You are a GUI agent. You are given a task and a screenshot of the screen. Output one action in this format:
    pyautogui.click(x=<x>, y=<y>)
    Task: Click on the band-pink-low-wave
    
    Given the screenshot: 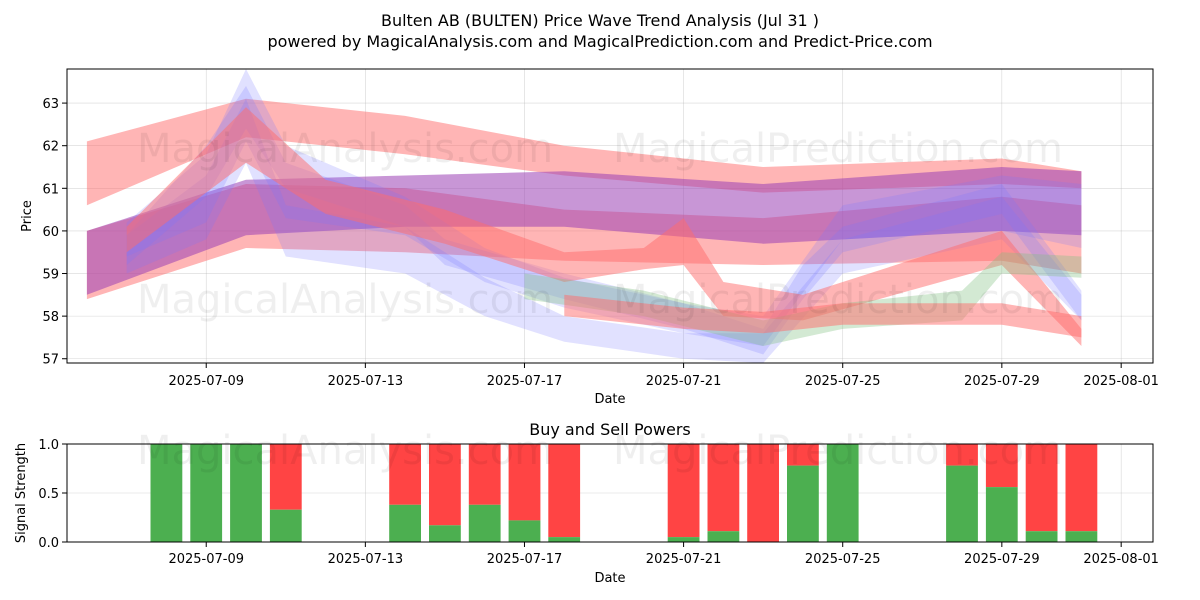 What is the action you would take?
    pyautogui.click(x=823, y=316)
    